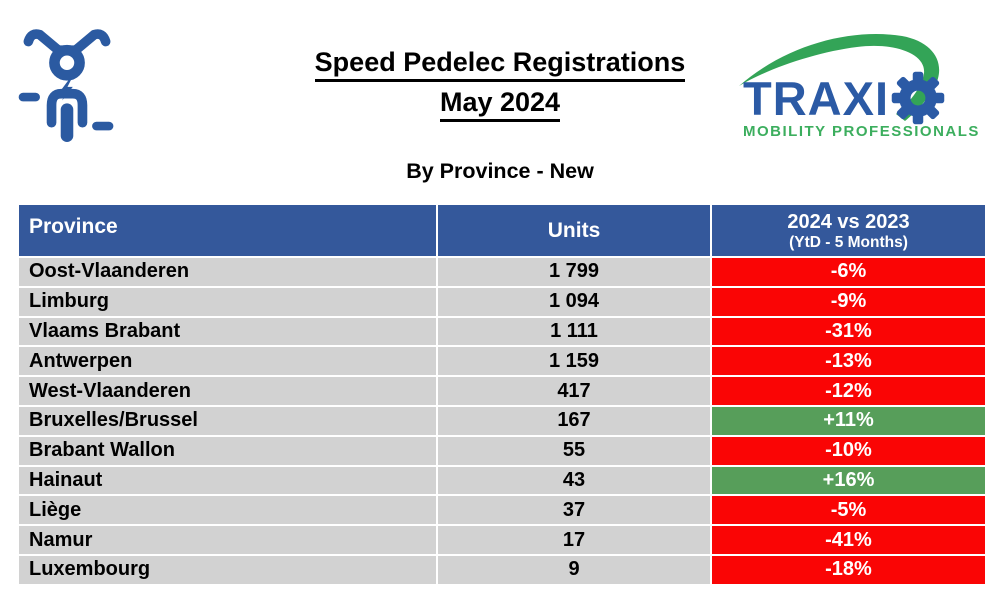 The image size is (1000, 603). I want to click on table-row: Limburg 1 094 -9%, so click(502, 301).